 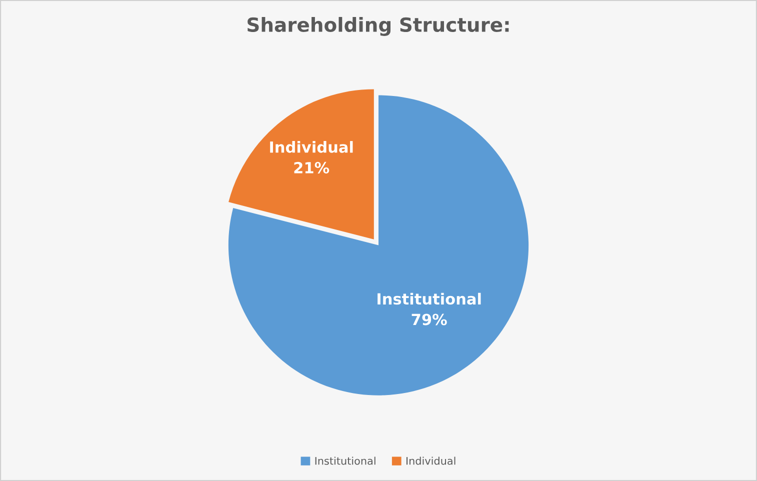 I want to click on slice-label: Institutional, so click(x=429, y=298).